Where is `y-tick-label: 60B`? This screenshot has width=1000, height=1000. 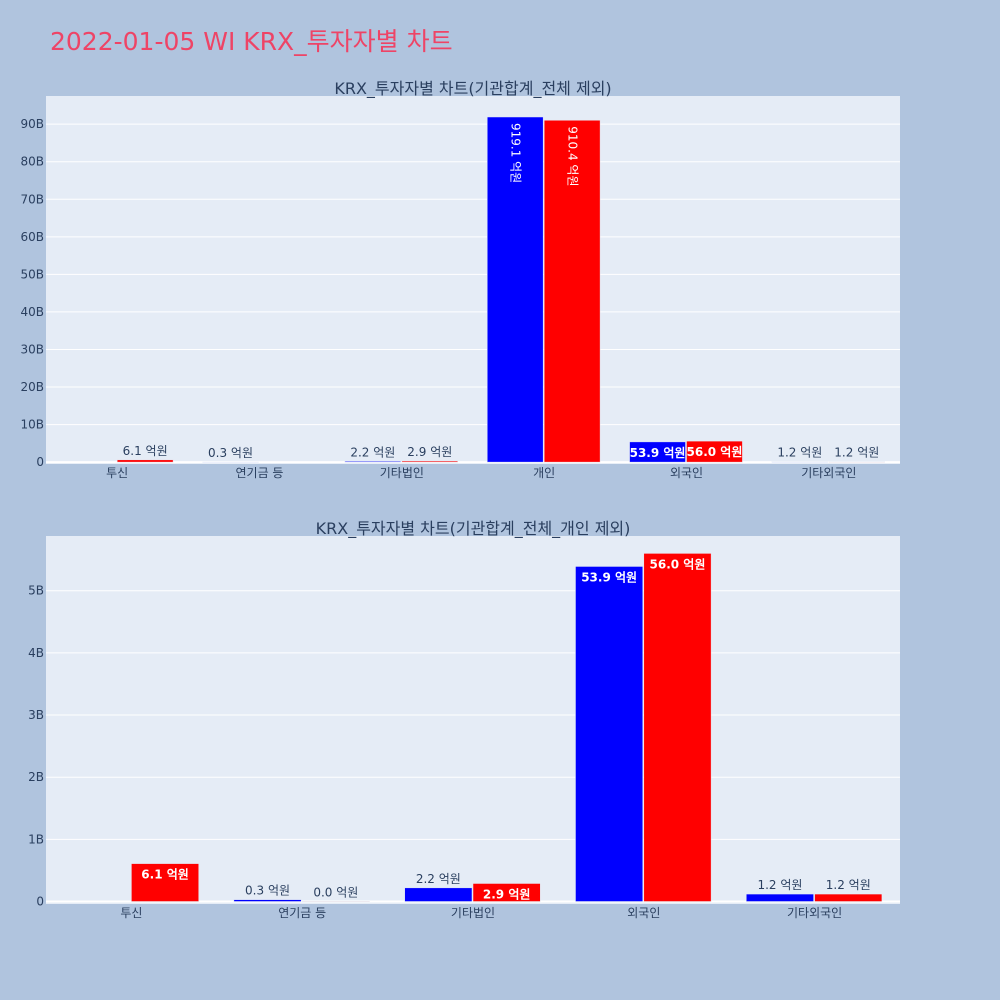
y-tick-label: 60B is located at coordinates (32, 237).